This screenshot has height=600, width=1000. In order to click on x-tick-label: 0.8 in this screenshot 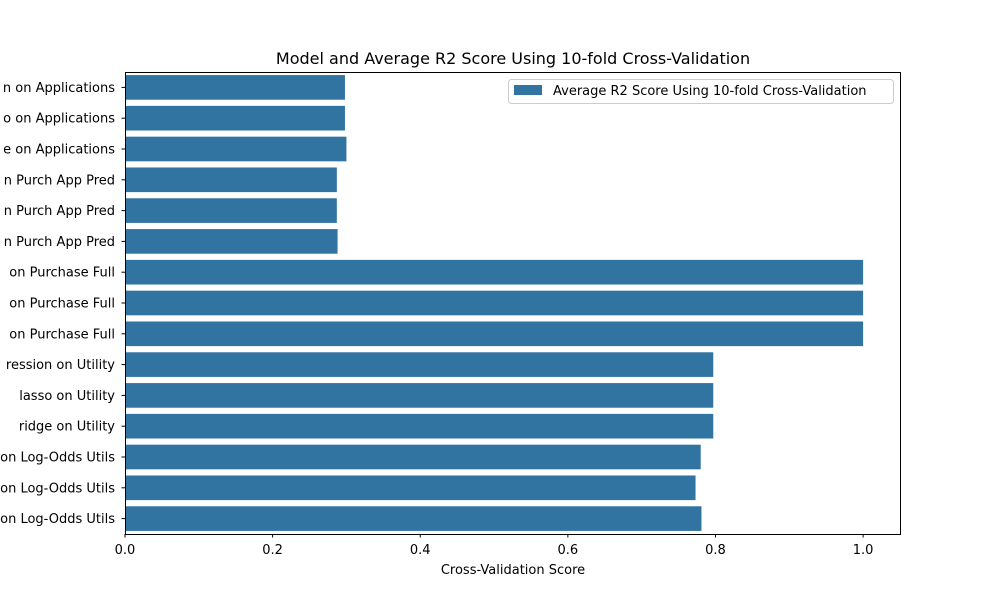, I will do `click(715, 550)`.